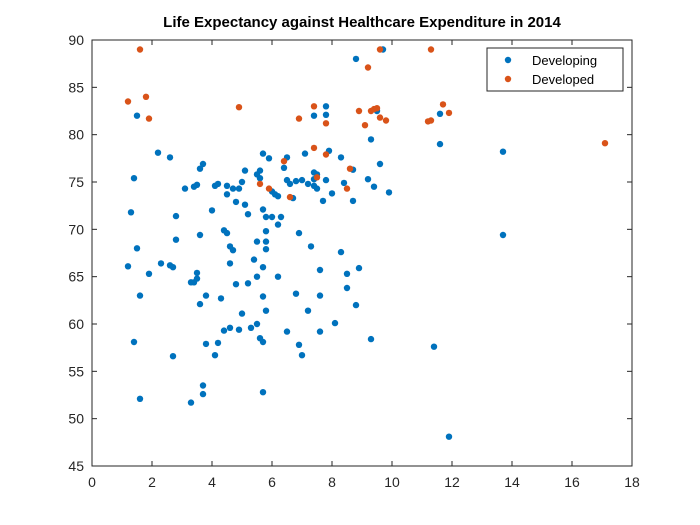  I want to click on y-tick-label: 75, so click(76, 182).